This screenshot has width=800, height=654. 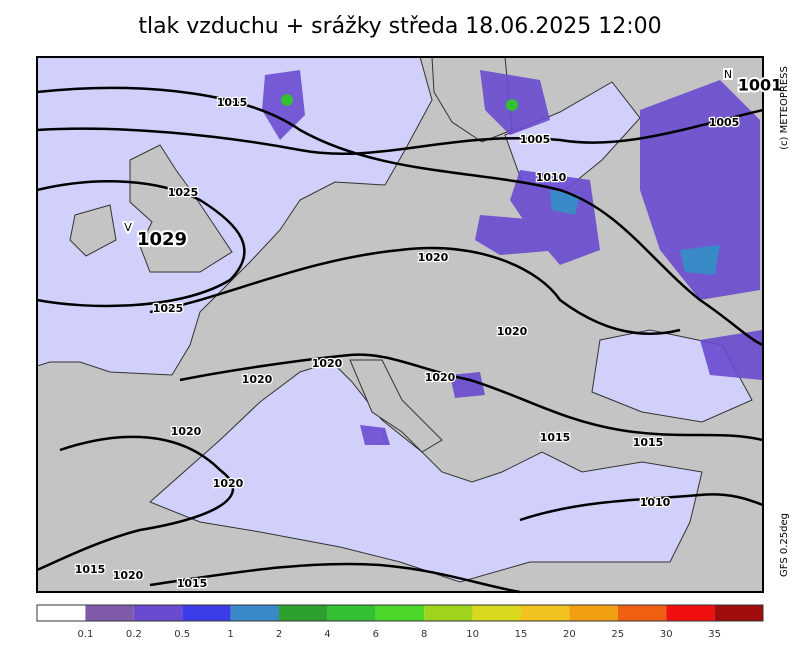 What do you see at coordinates (230, 634) in the screenshot?
I see `legend-label: 1` at bounding box center [230, 634].